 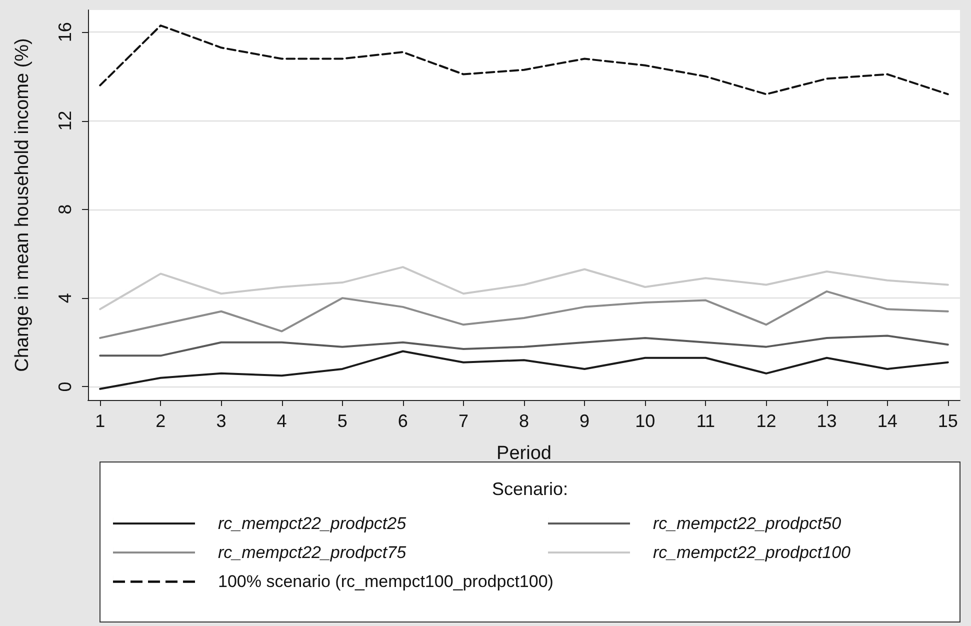 What do you see at coordinates (403, 421) in the screenshot?
I see `x-tick-label: 6` at bounding box center [403, 421].